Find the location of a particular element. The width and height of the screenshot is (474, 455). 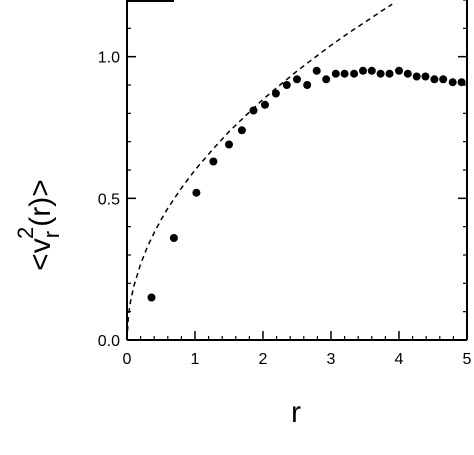

y-tick-label: 1.0 is located at coordinates (109, 58).